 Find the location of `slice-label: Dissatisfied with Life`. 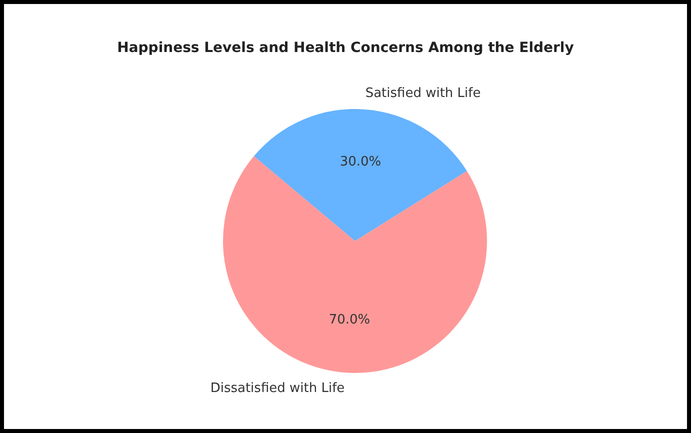

slice-label: Dissatisfied with Life is located at coordinates (277, 388).